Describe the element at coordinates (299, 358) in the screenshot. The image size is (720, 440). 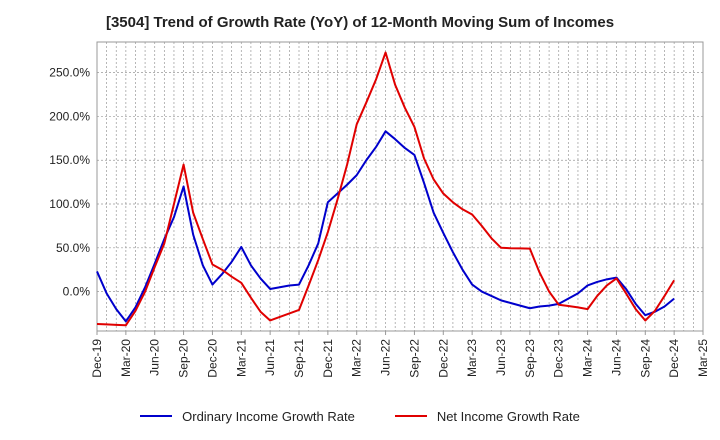
I see `x-tick-label: Sep-21` at that location.